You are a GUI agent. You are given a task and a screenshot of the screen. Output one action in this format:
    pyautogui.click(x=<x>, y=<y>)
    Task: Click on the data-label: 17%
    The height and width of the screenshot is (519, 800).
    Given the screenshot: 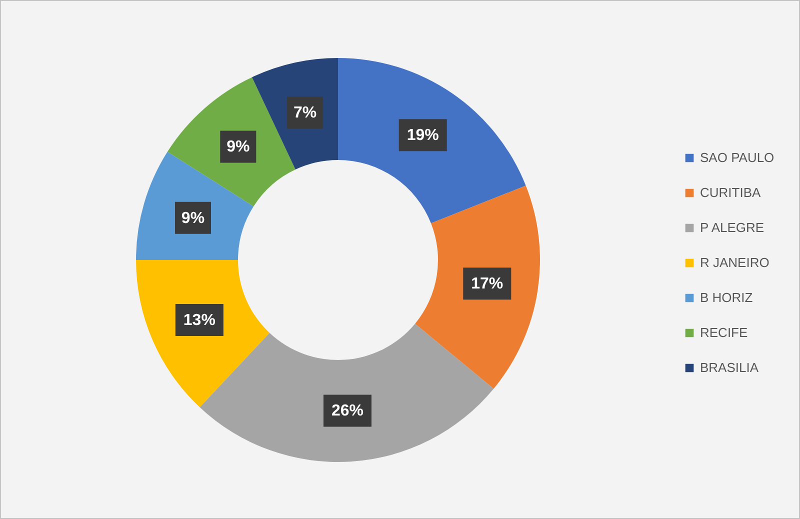 What is the action you would take?
    pyautogui.click(x=487, y=284)
    